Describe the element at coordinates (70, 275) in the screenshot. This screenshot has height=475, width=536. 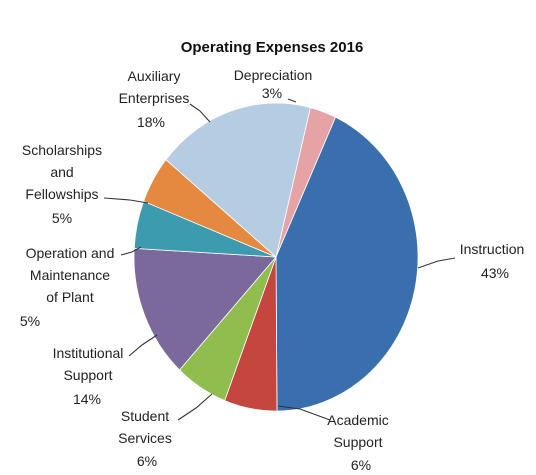
I see `slice-label-operation-and-maintenance-of-plant: Operation and Maintenance of Plant` at that location.